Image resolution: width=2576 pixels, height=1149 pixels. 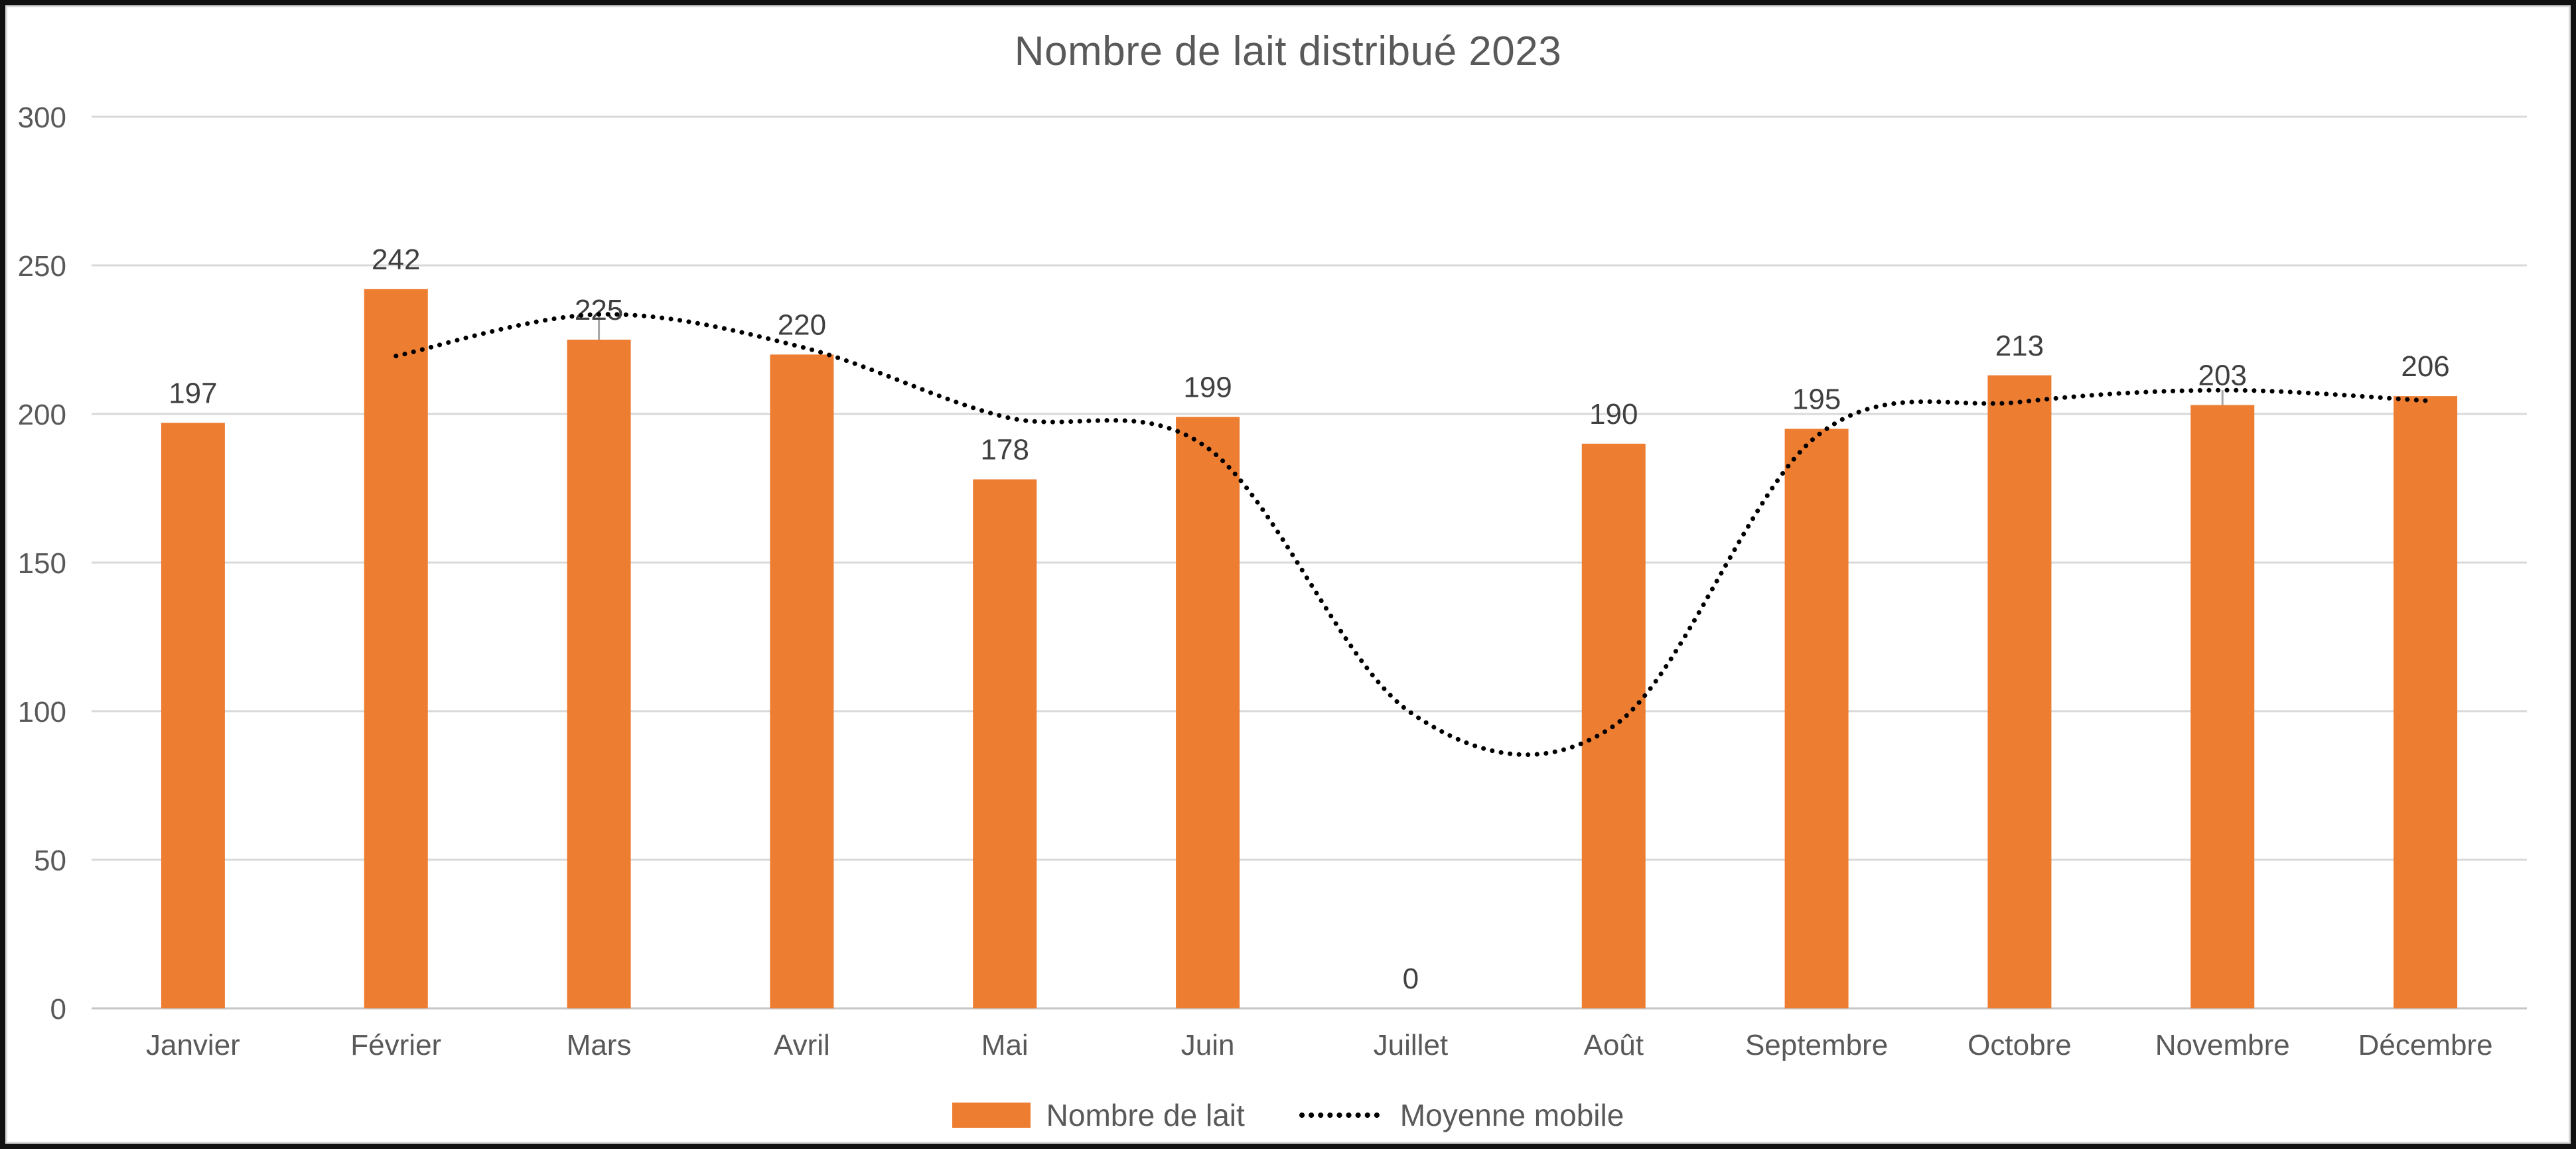 I want to click on x-axis-label-Avril: Avril, so click(x=802, y=1045).